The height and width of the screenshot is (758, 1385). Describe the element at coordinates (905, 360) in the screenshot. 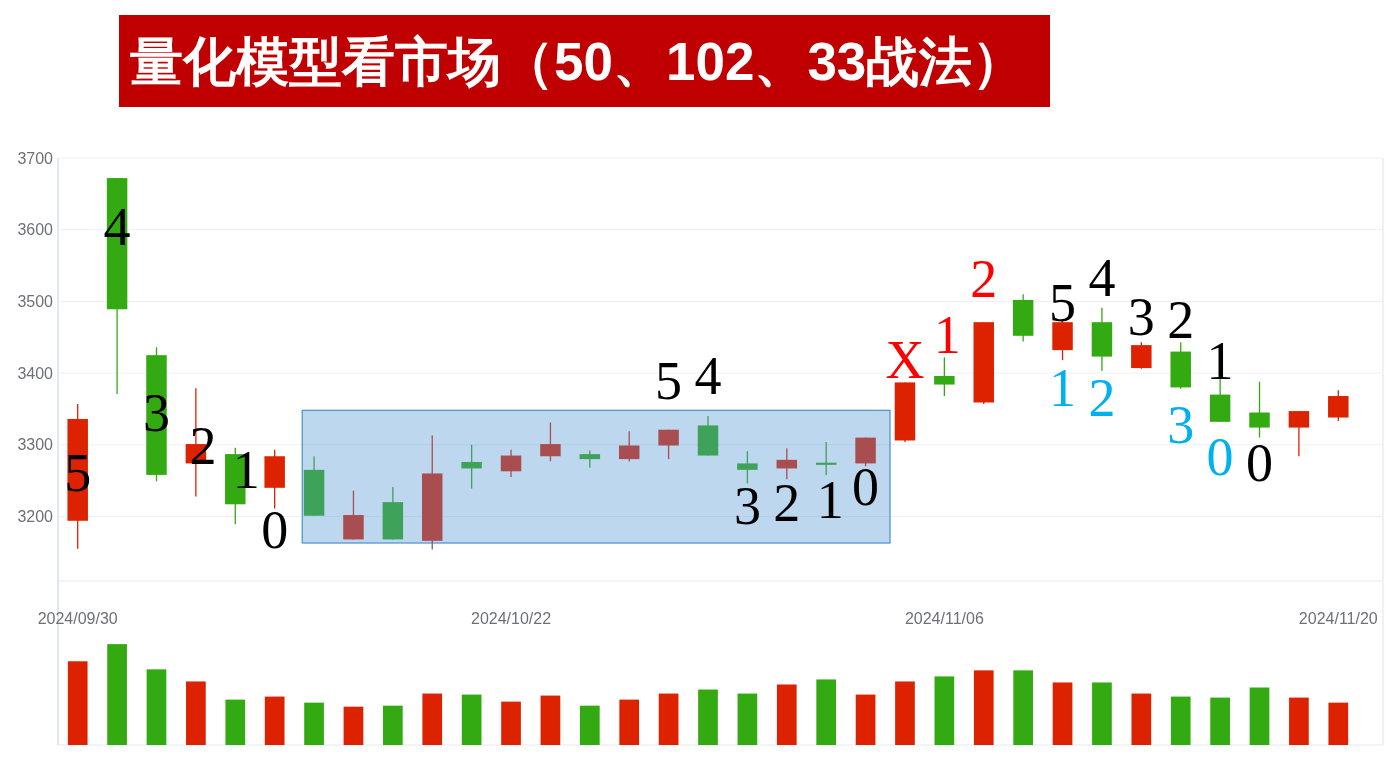

I see `annotation: X` at that location.